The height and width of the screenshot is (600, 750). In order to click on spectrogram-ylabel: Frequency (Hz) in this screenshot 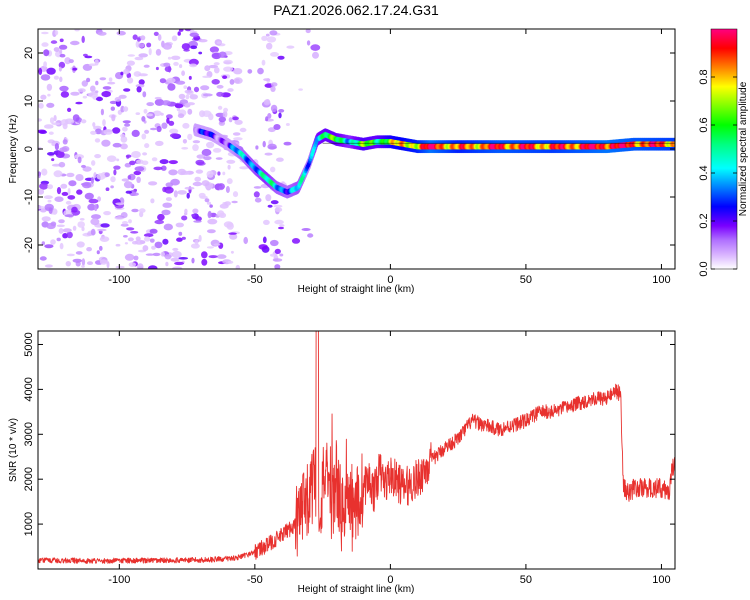, I will do `click(13, 149)`.